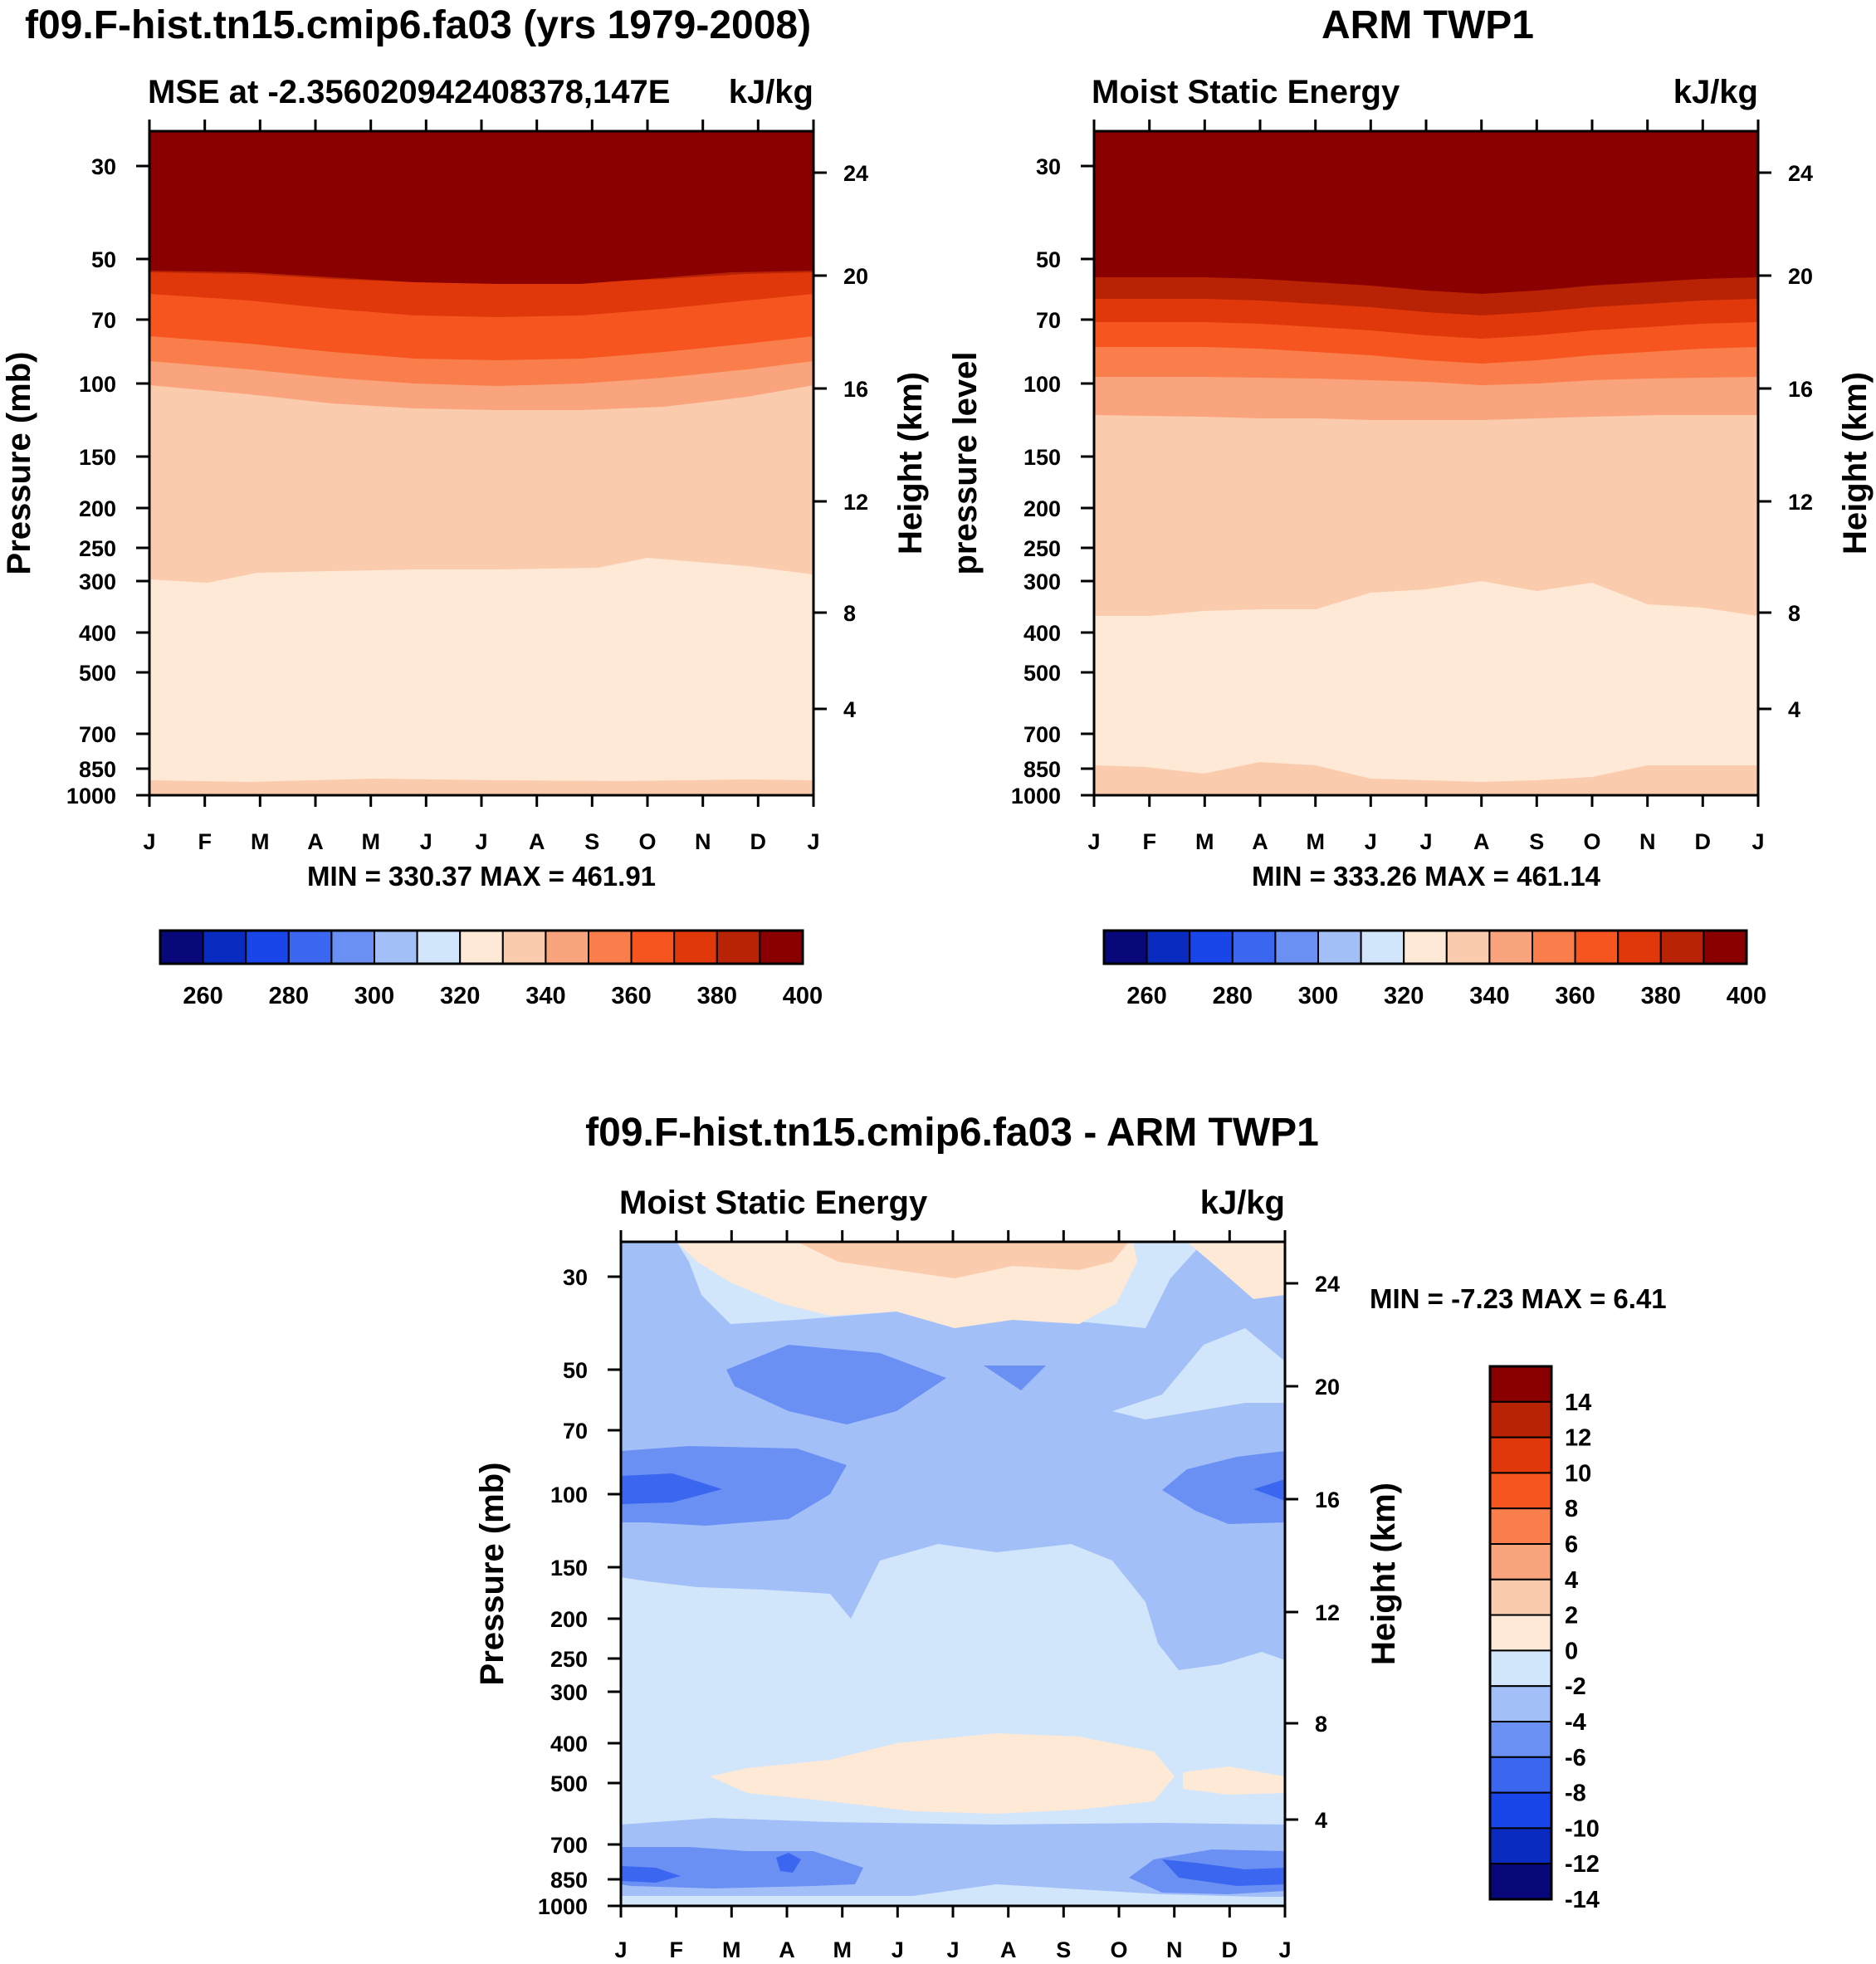 This screenshot has height=1964, width=1876. I want to click on x-tick-label: N, so click(703, 842).